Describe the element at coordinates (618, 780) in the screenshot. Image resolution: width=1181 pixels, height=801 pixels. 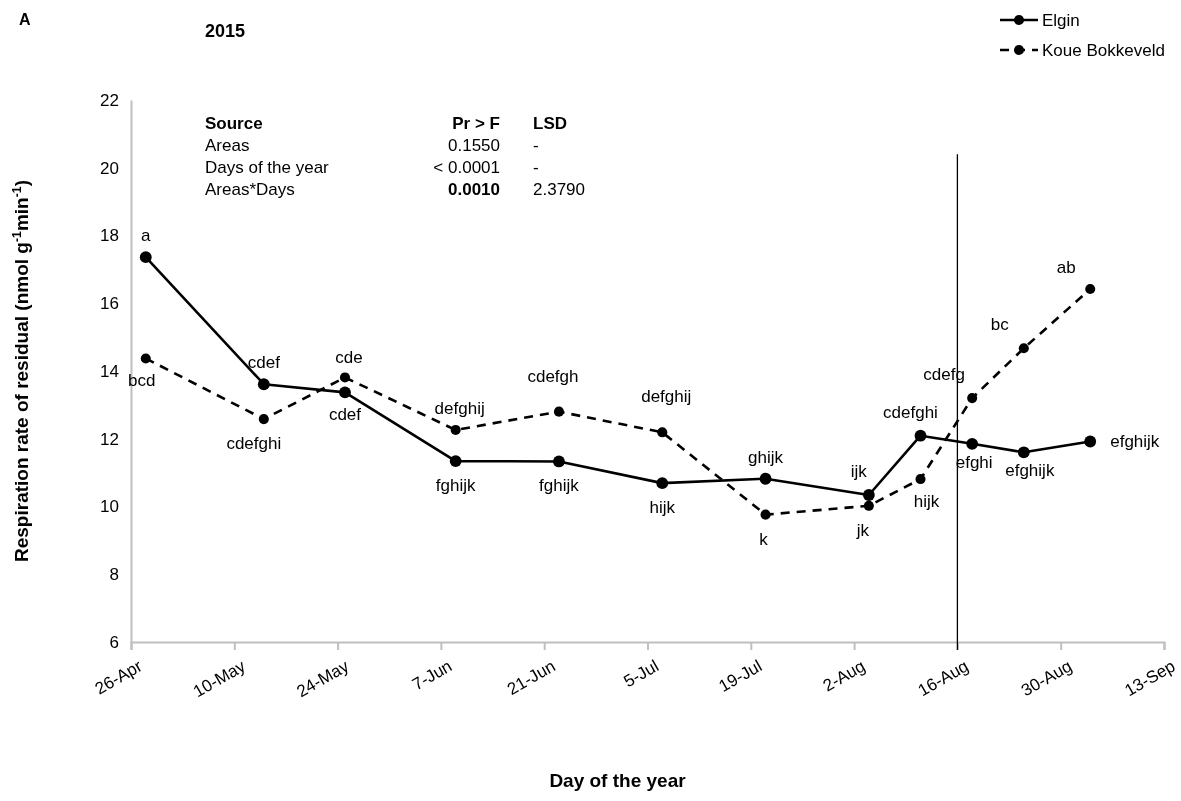
I see `x-axis-title: Day of the year` at that location.